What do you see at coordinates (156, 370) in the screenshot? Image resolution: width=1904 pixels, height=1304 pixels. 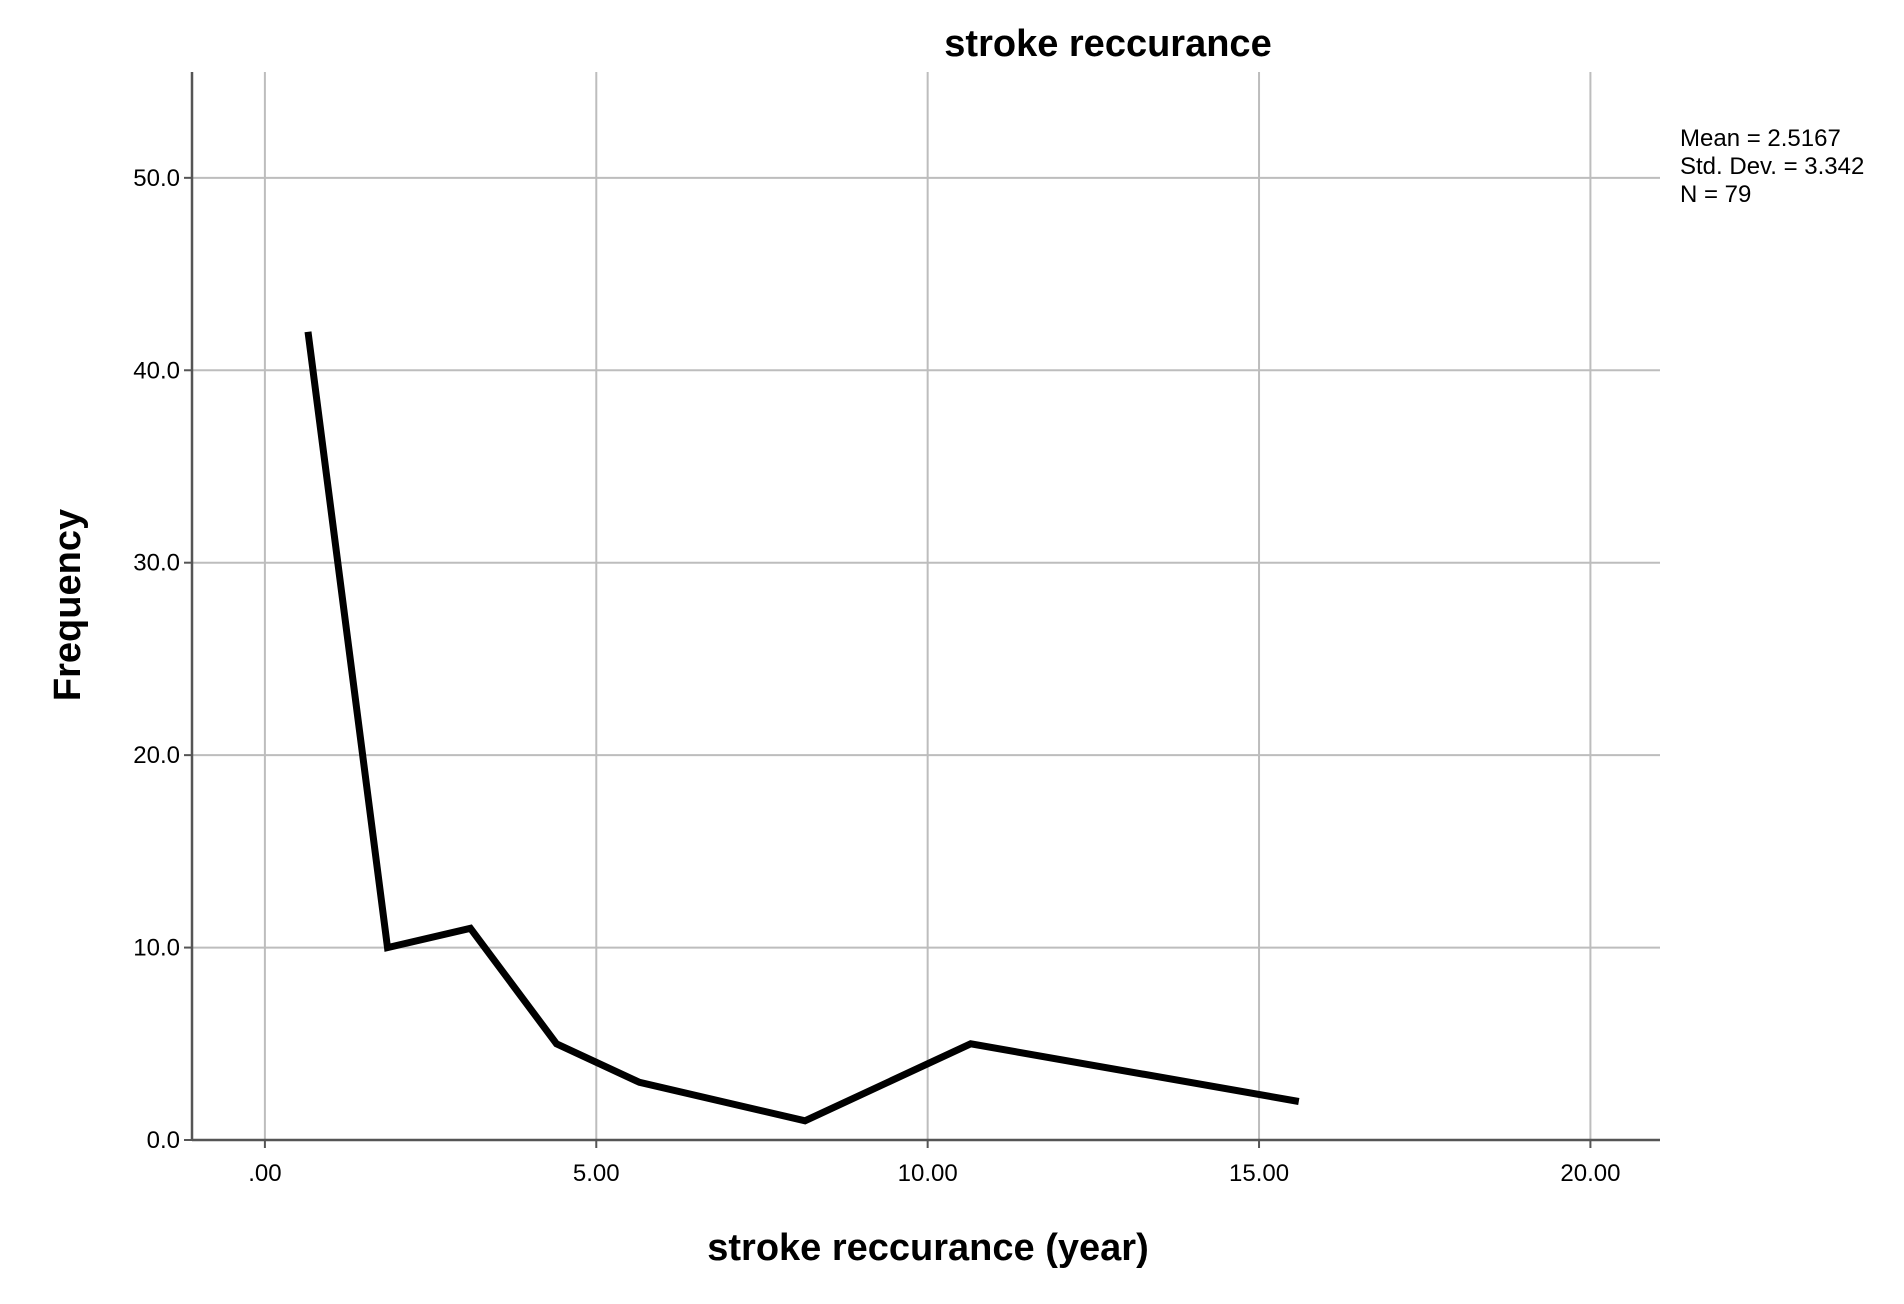 I see `y-tick-label: 40.0` at bounding box center [156, 370].